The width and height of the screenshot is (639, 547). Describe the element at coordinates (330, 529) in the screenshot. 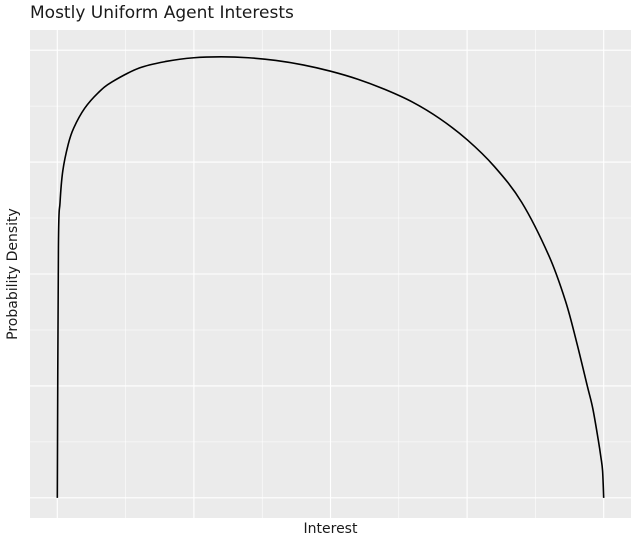

I see `x-axis-label: Interest` at that location.